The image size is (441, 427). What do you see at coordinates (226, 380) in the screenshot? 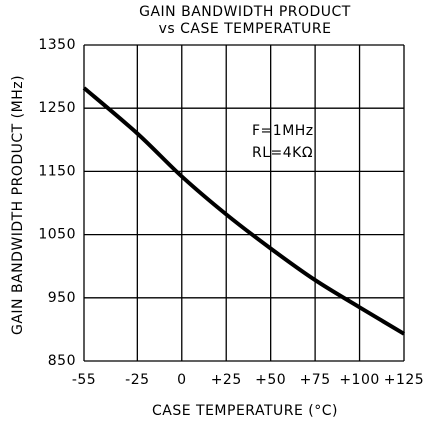
I see `x-tick-label: +25` at bounding box center [226, 380].